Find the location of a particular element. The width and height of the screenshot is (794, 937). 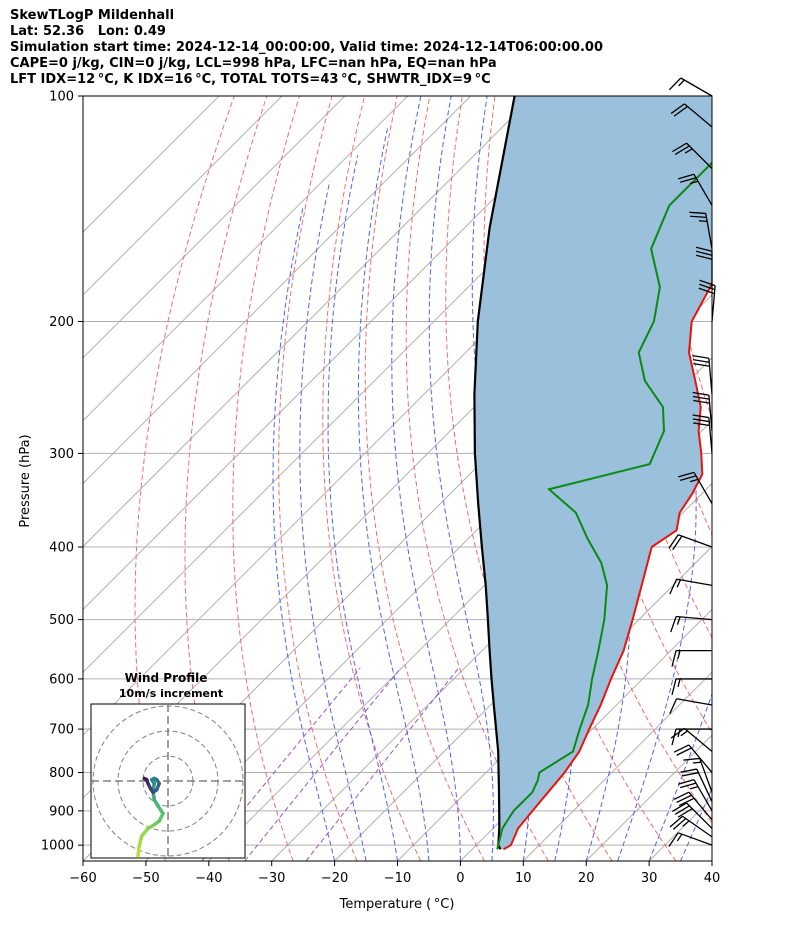

x-tick-label: −50 is located at coordinates (145, 878).